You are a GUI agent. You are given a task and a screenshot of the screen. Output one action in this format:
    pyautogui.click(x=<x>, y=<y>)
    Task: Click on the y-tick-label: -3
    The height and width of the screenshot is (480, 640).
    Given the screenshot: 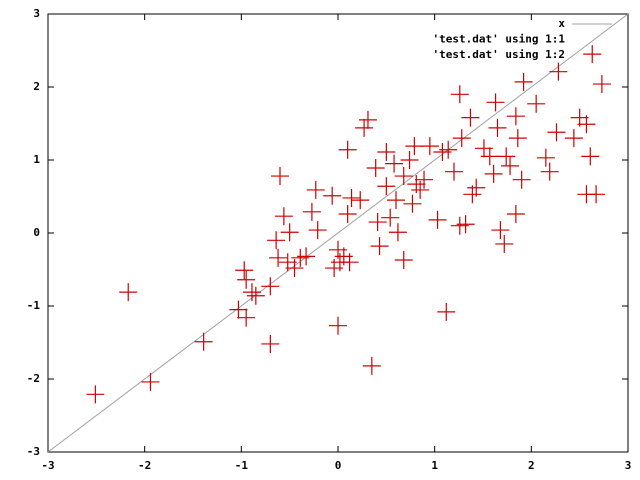 What is the action you would take?
    pyautogui.click(x=33, y=451)
    